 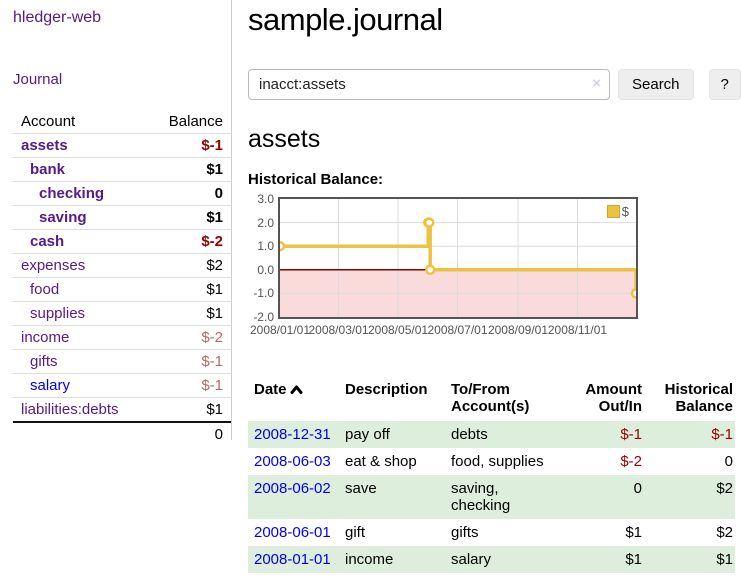 I want to click on sort-ascending-icon, so click(x=296, y=390).